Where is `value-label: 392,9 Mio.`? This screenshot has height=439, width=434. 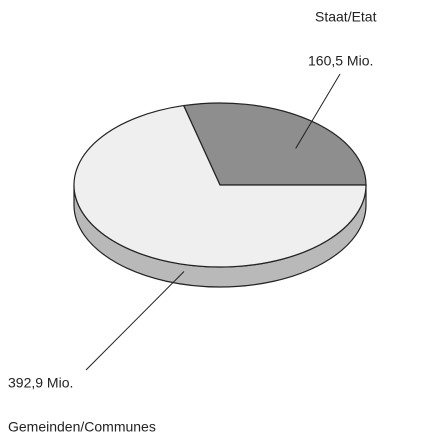 value-label: 392,9 Mio. is located at coordinates (40, 383).